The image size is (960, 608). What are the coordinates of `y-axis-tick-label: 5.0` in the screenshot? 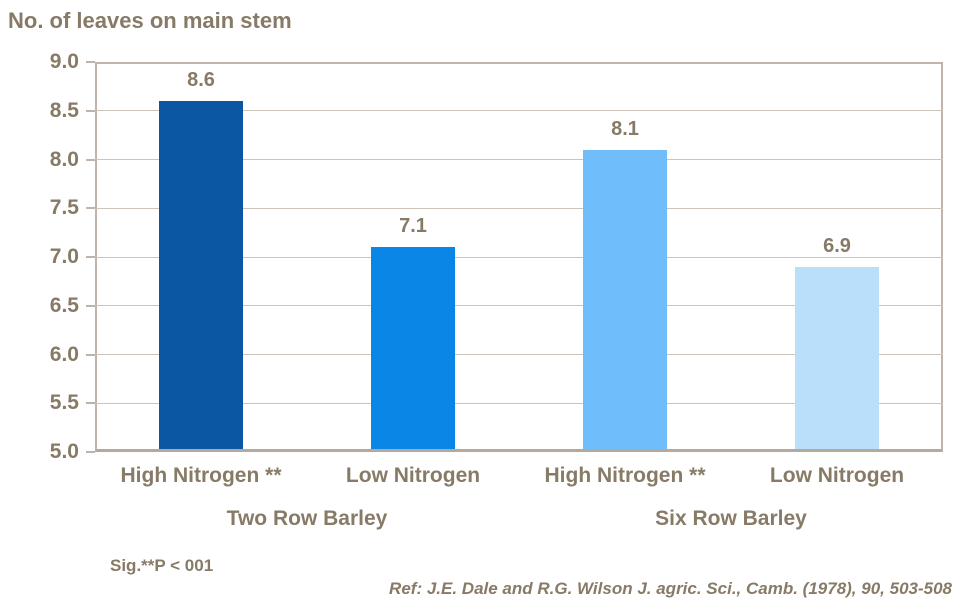 It's located at (64, 451).